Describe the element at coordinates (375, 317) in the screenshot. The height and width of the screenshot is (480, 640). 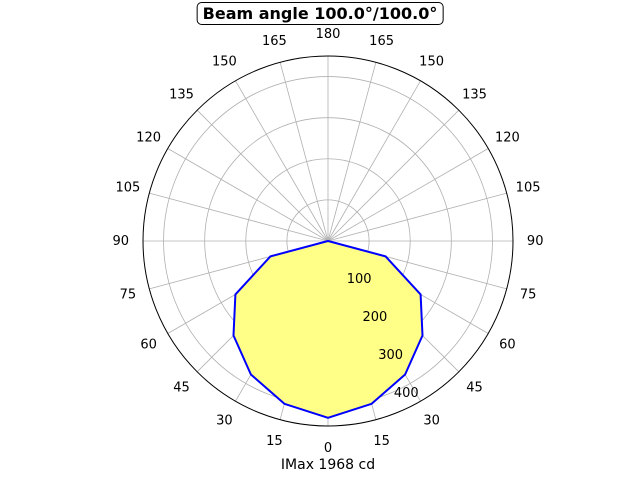
I see `radial-tick-label: 200` at that location.